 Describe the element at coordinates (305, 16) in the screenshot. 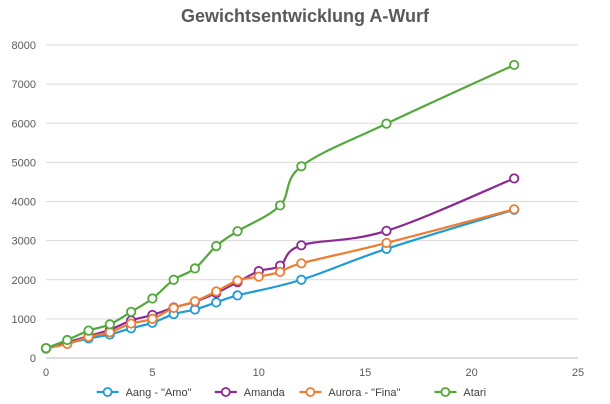

I see `chart-title: Gewichtsentwicklung A-Wurf` at that location.